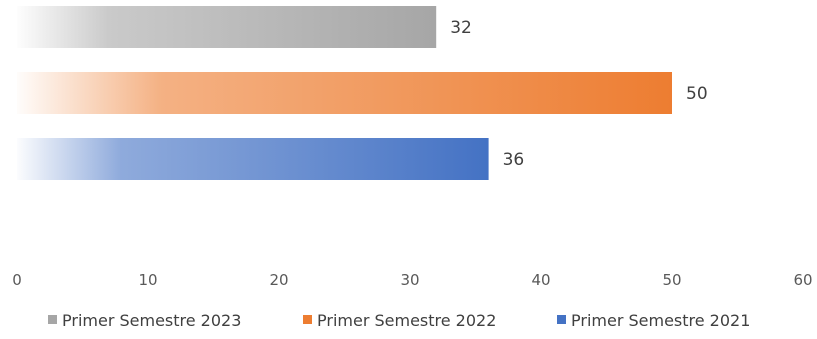 Image resolution: width=817 pixels, height=339 pixels. I want to click on x-tick-label: 20, so click(278, 280).